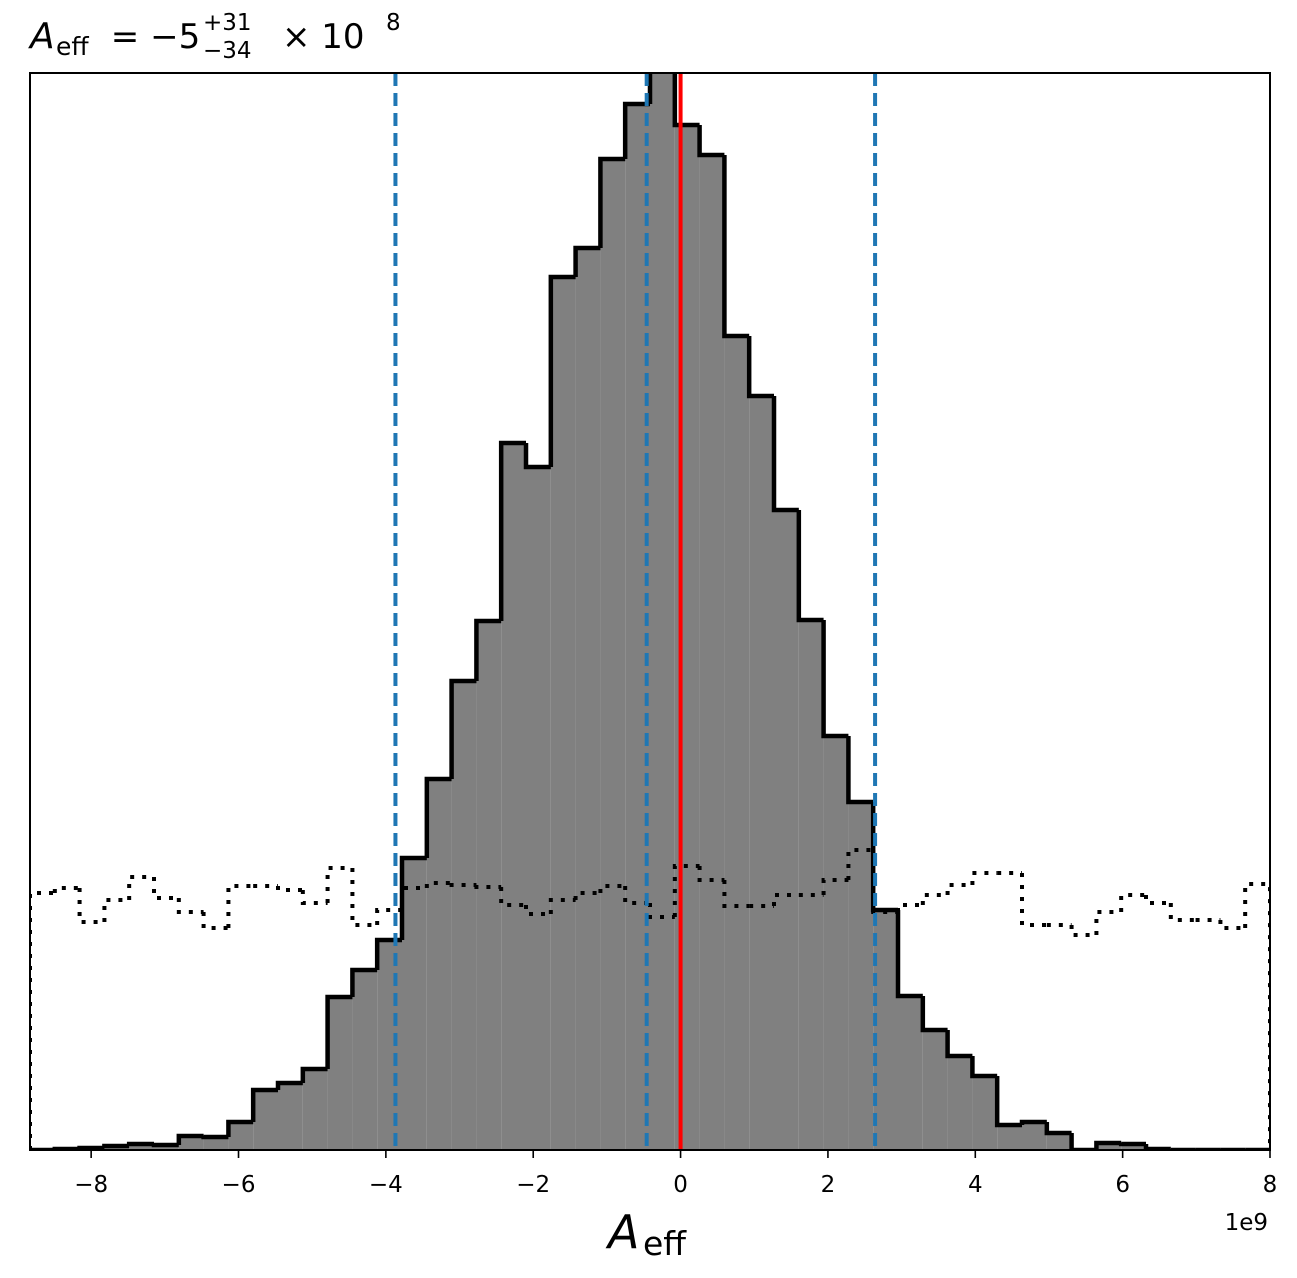 Image resolution: width=1297 pixels, height=1278 pixels. I want to click on x-tick-label: −4, so click(386, 1185).